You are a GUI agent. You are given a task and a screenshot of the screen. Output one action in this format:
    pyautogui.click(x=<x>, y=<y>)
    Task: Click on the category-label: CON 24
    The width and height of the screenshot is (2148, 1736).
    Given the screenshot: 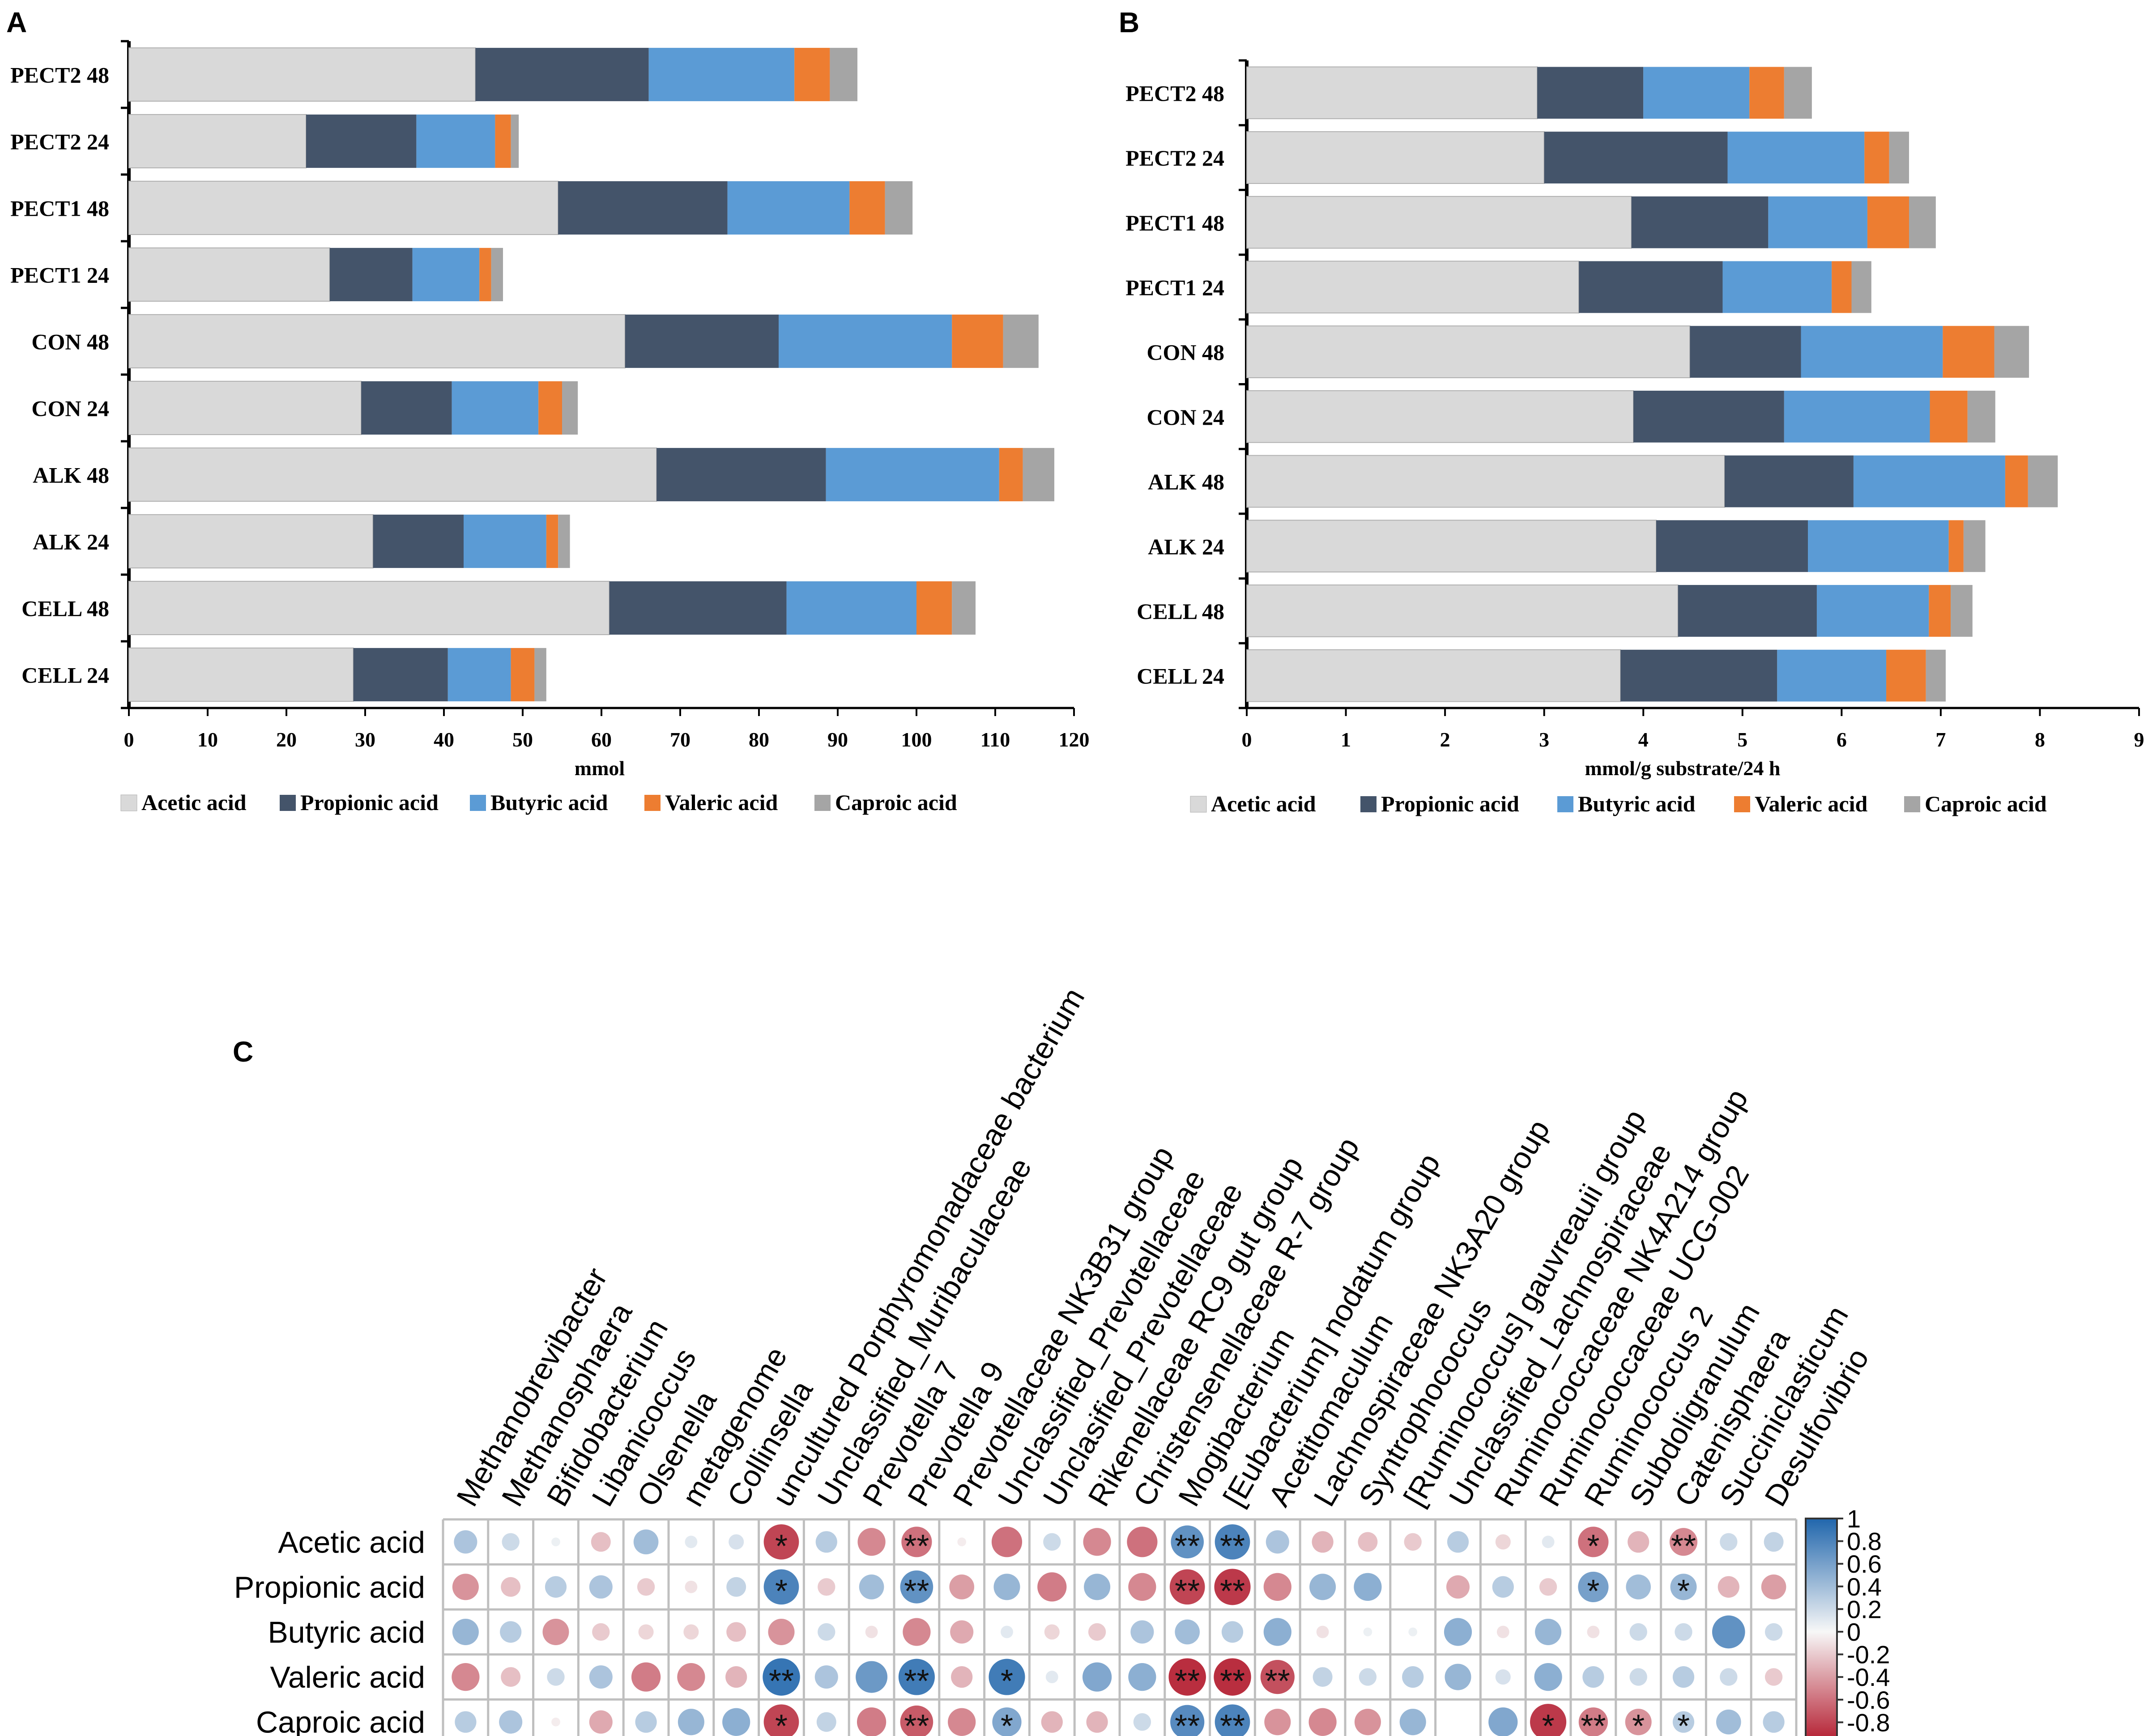 What is the action you would take?
    pyautogui.click(x=70, y=408)
    